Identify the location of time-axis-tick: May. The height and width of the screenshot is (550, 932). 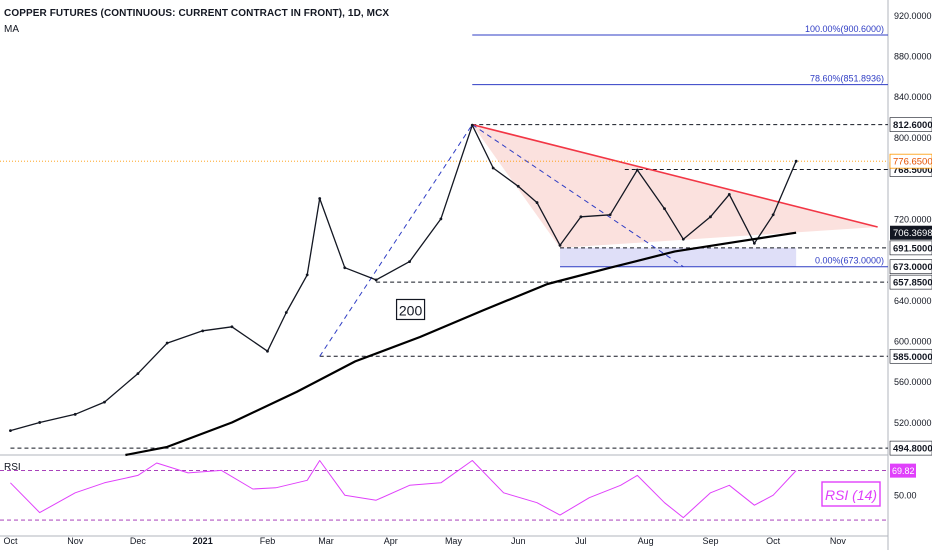
(454, 541).